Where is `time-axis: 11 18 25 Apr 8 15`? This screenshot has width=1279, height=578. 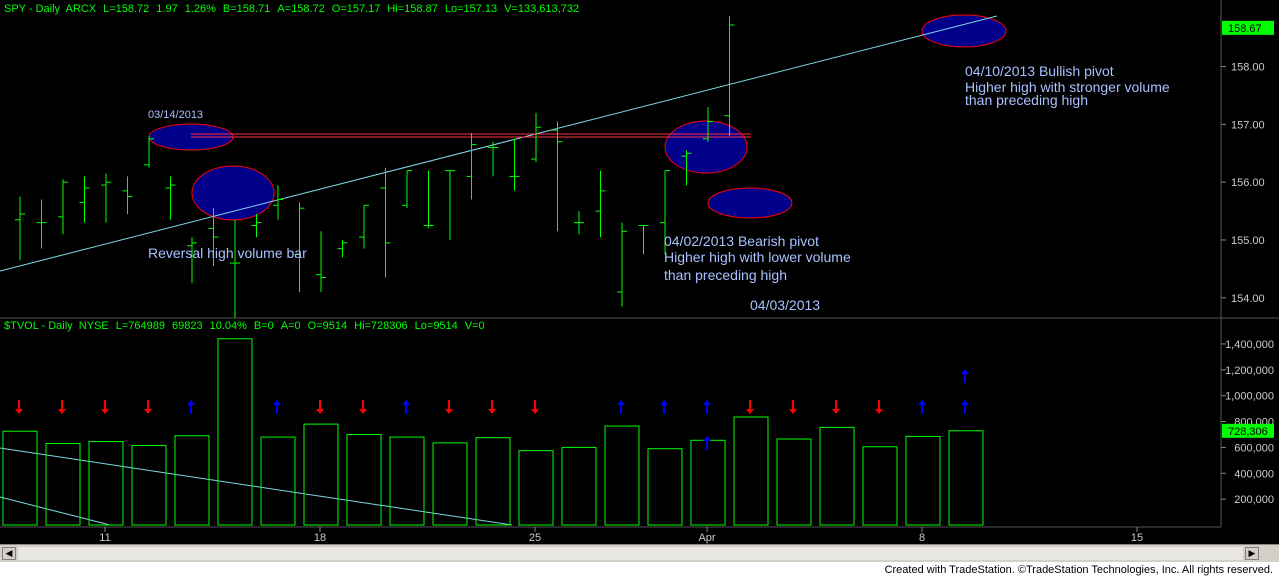
time-axis: 11 18 25 Apr 8 15 is located at coordinates (621, 535).